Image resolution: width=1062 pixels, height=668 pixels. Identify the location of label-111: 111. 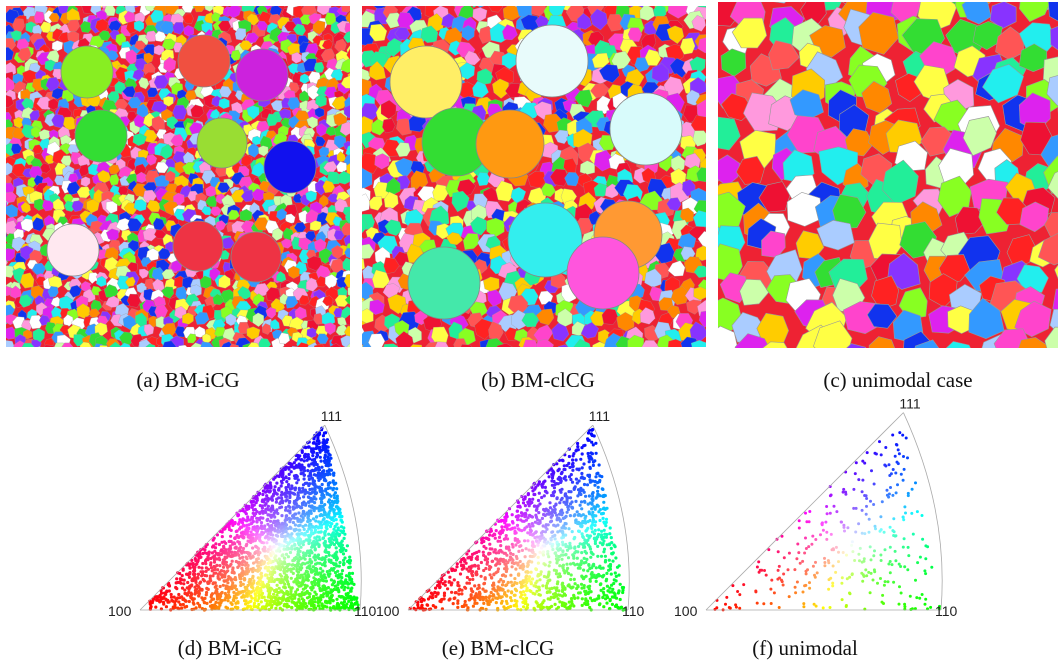
(599, 416).